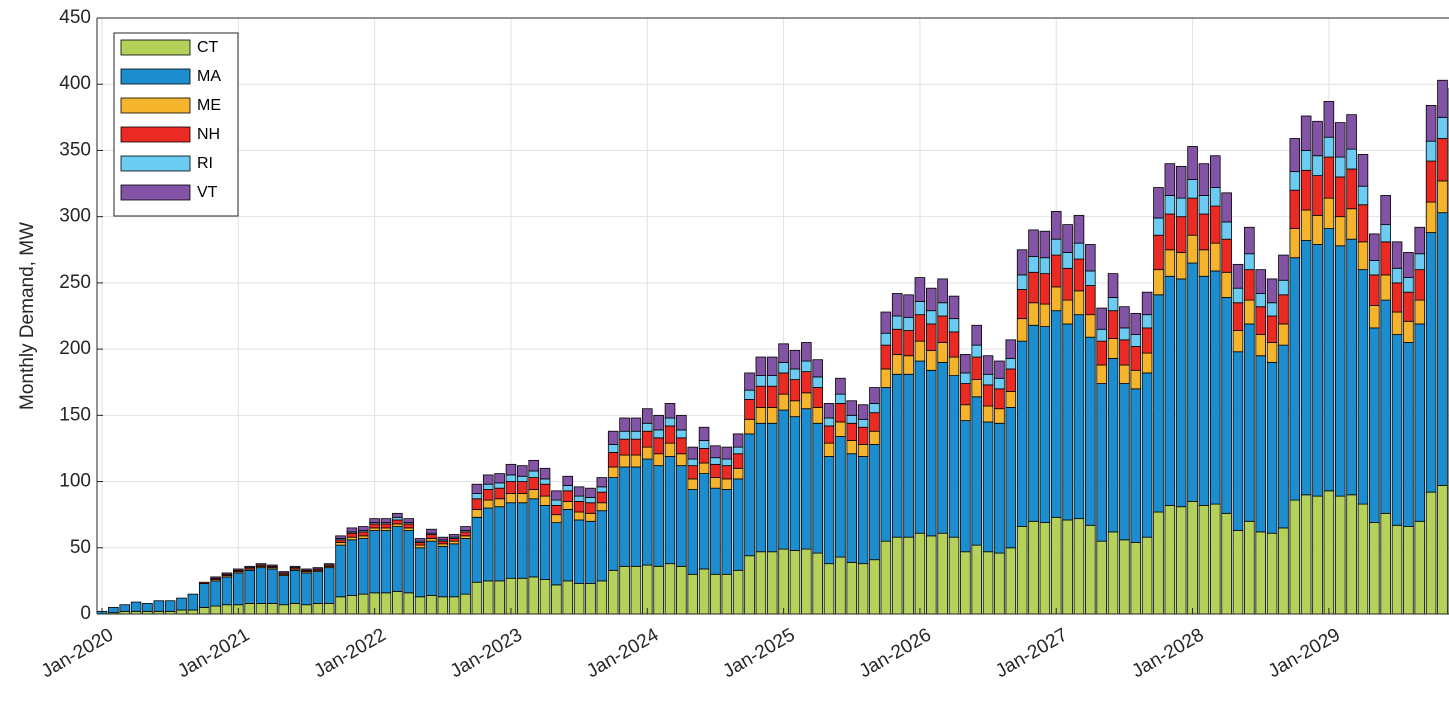  Describe the element at coordinates (75, 481) in the screenshot. I see `y-tick-label: 100` at that location.